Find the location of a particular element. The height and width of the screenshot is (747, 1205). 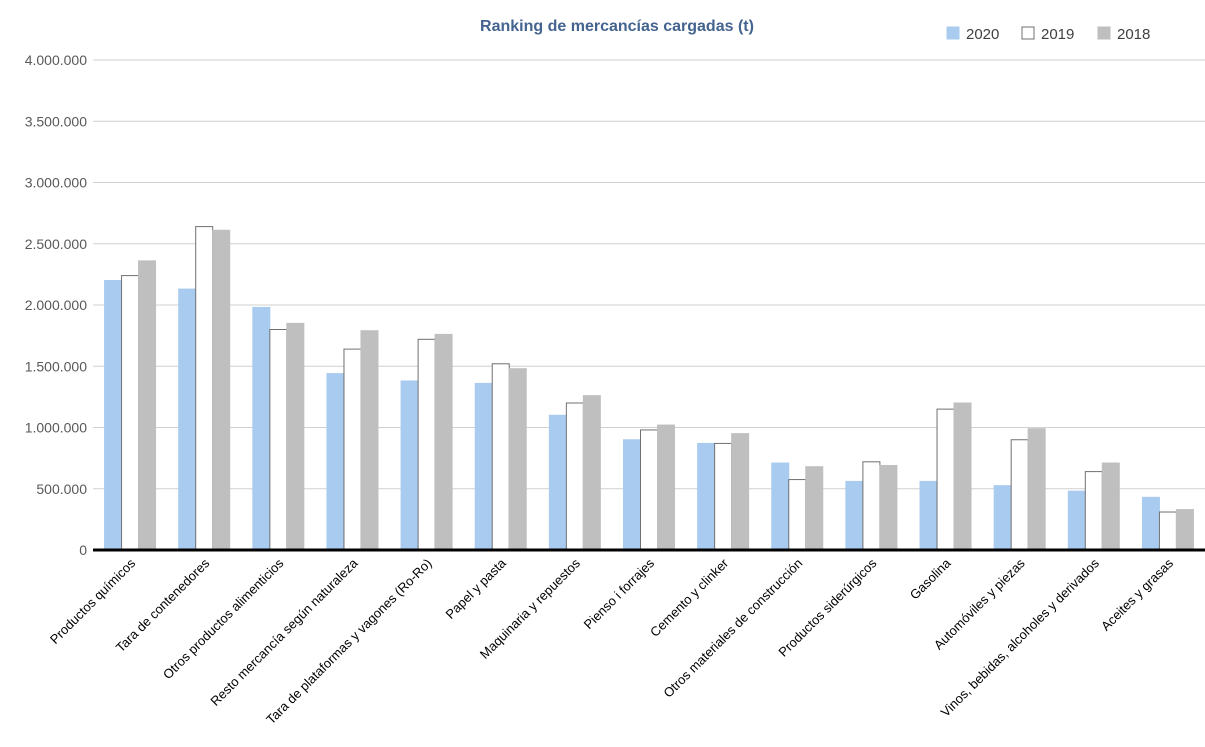

y-tick-label: 2.000.000 is located at coordinates (56, 305).